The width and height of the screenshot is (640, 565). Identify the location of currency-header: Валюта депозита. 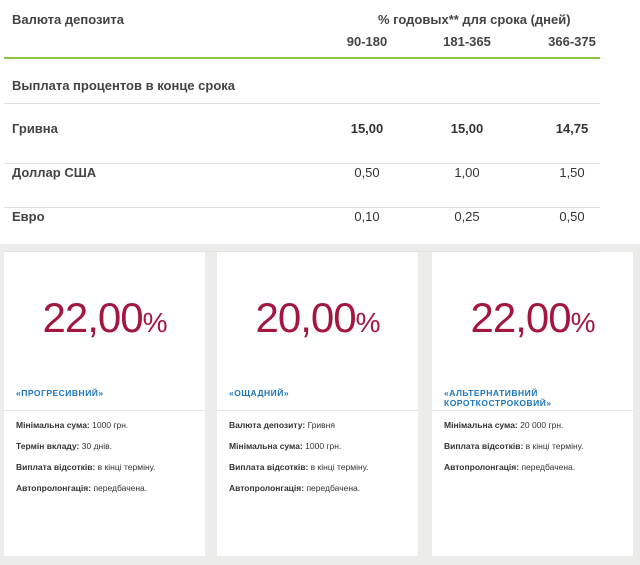
(68, 19).